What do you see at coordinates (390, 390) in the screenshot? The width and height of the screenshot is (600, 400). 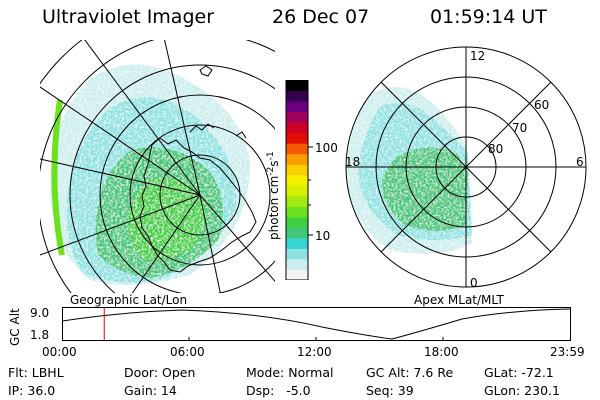 I see `seq-info: Seq: 39` at bounding box center [390, 390].